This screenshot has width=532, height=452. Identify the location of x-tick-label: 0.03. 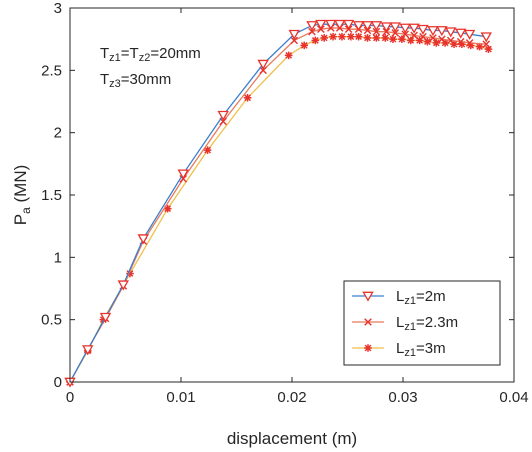
(402, 397).